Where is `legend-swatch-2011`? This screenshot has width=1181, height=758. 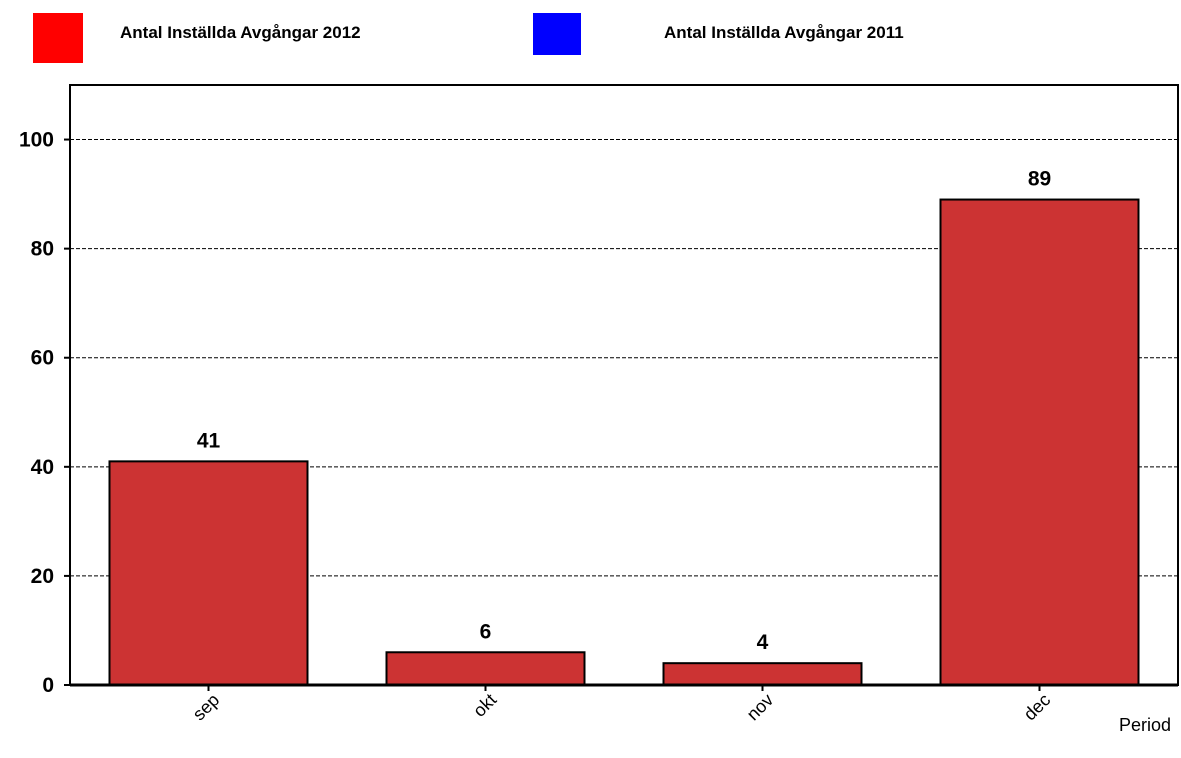
legend-swatch-2011 is located at coordinates (557, 34).